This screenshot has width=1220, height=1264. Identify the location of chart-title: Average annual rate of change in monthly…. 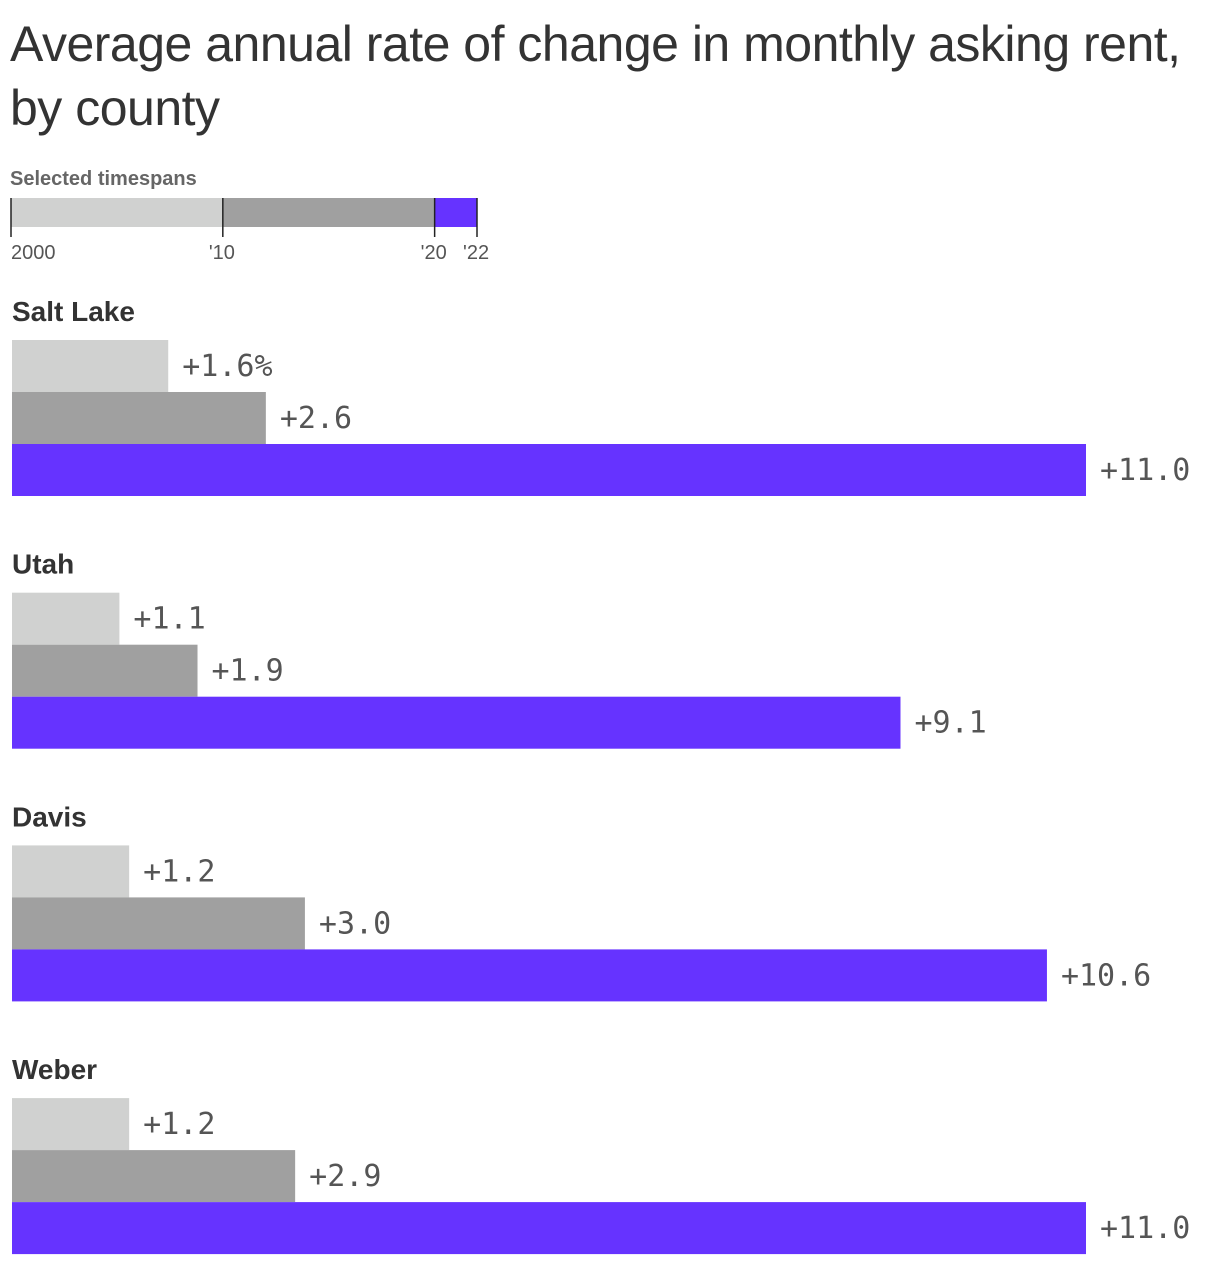
(595, 76).